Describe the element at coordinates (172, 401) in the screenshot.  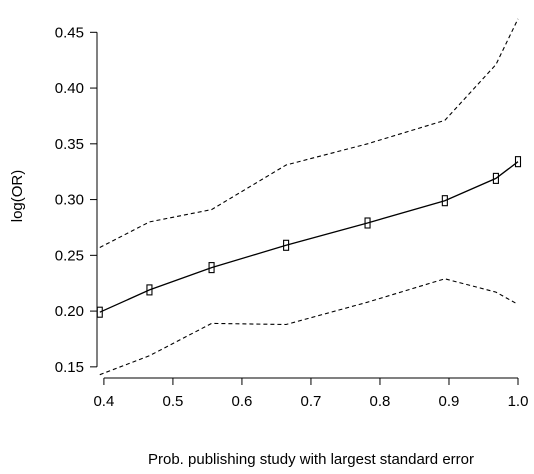
I see `x-tick-label: 0.5` at that location.